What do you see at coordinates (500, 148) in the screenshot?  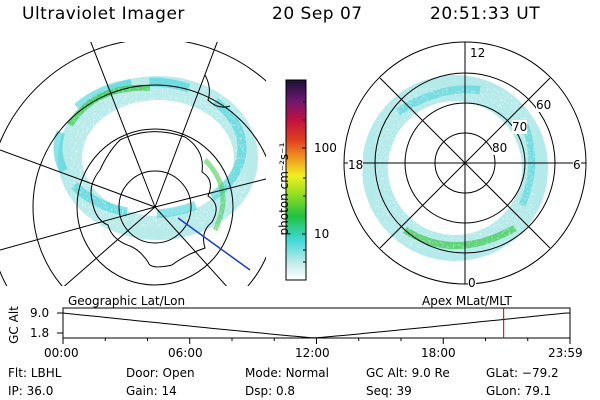 I see `mlat-label-80: 80` at bounding box center [500, 148].